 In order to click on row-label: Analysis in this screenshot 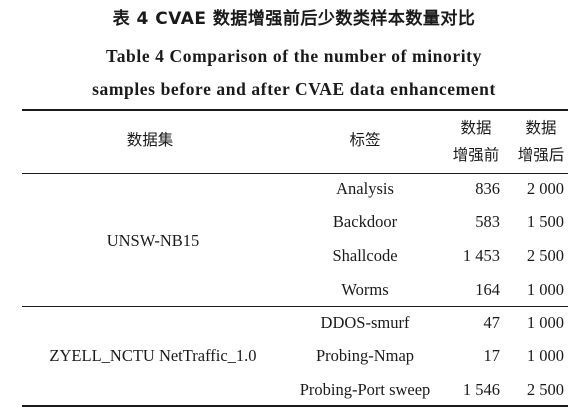, I will do `click(365, 188)`.